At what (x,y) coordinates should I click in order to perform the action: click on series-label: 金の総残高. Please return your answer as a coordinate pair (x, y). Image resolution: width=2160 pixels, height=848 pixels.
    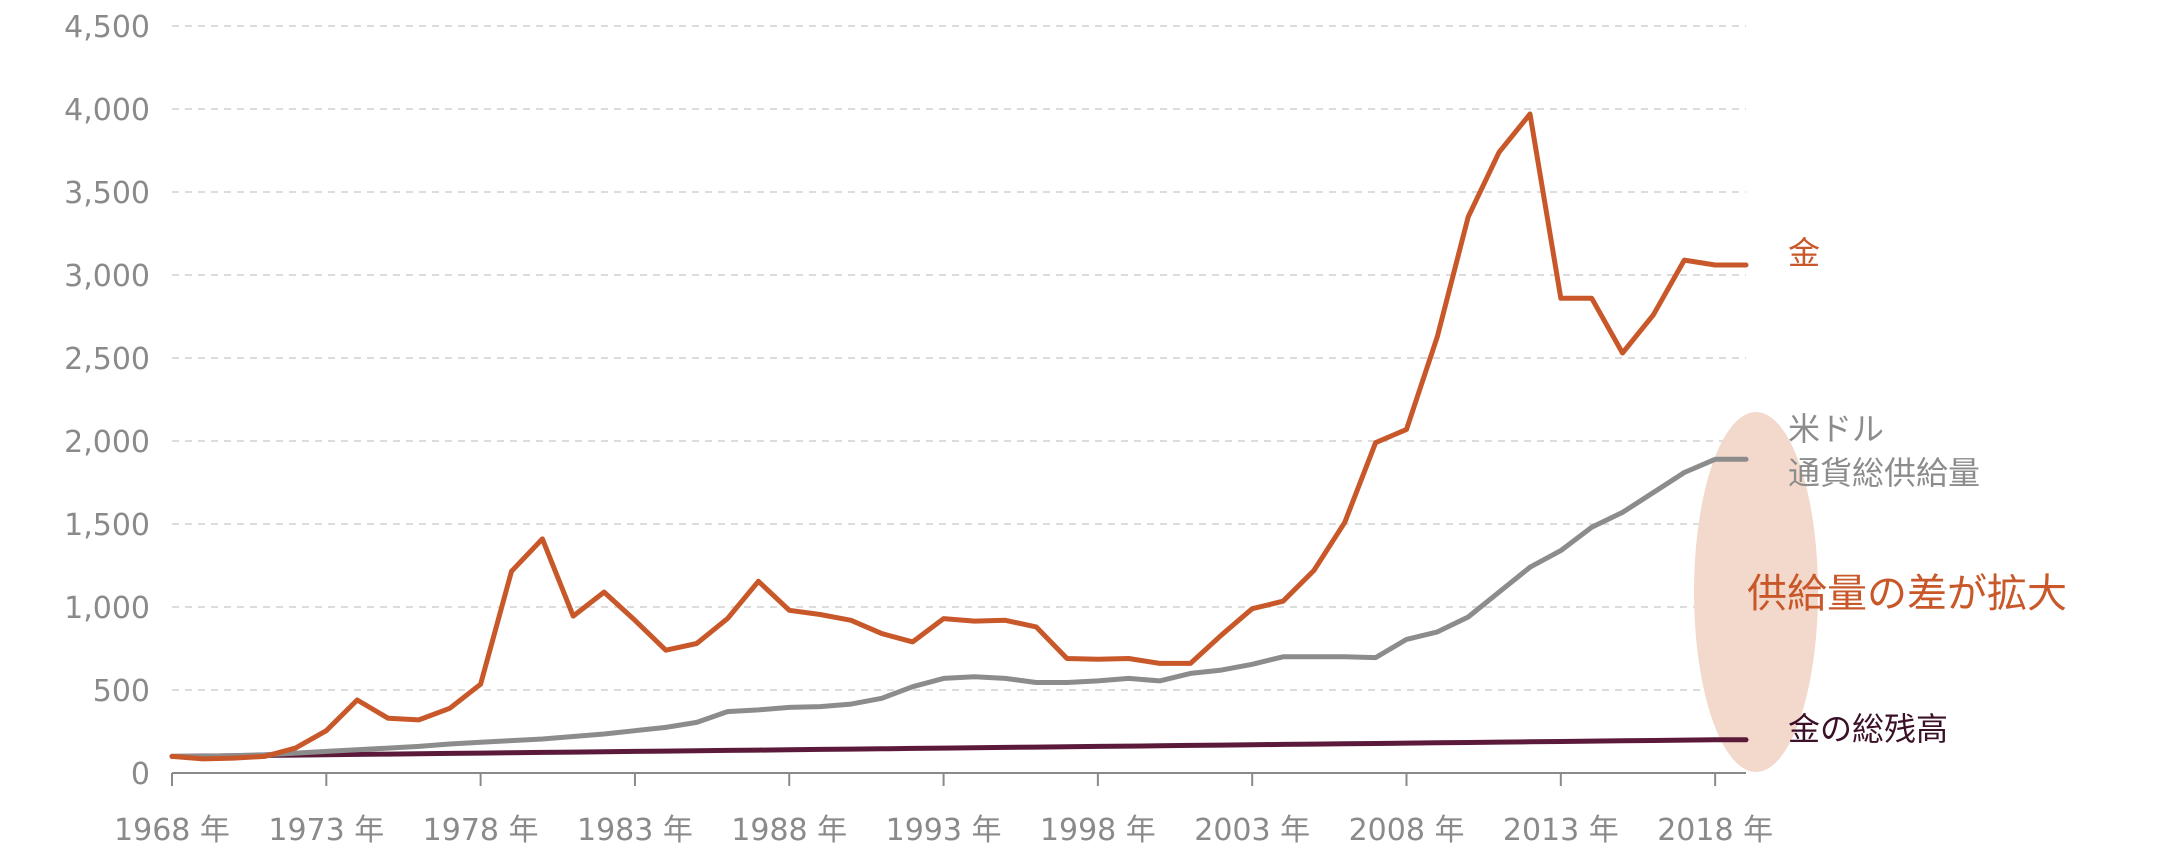
    Looking at the image, I should click on (1868, 729).